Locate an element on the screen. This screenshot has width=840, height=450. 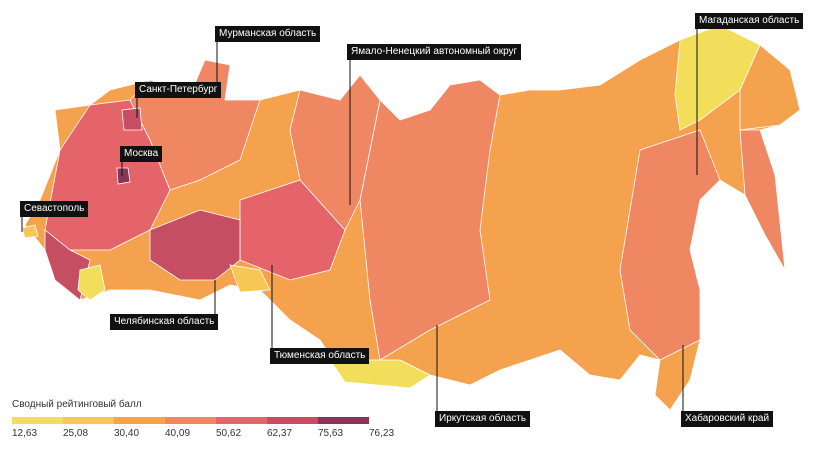
region-moscow is located at coordinates (123, 176).